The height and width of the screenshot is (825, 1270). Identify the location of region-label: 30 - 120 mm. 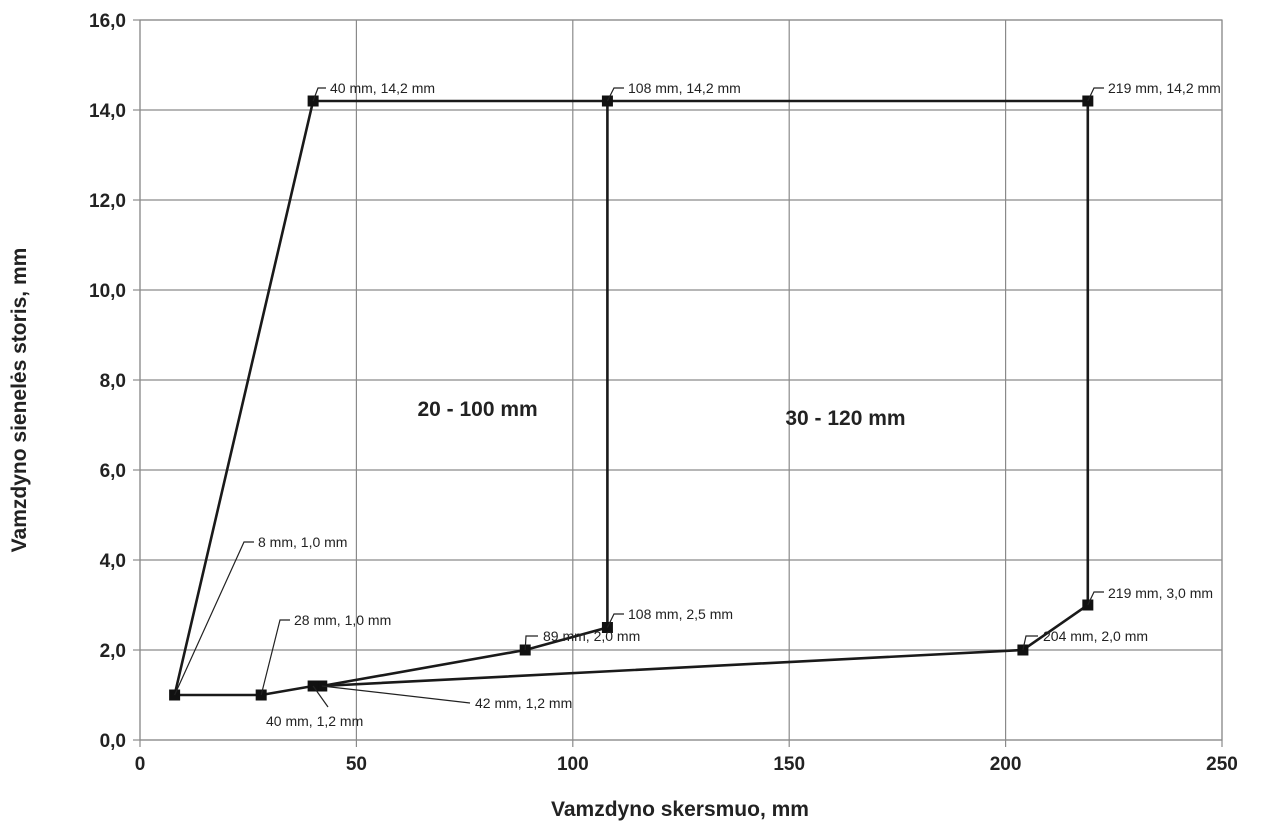
(845, 418).